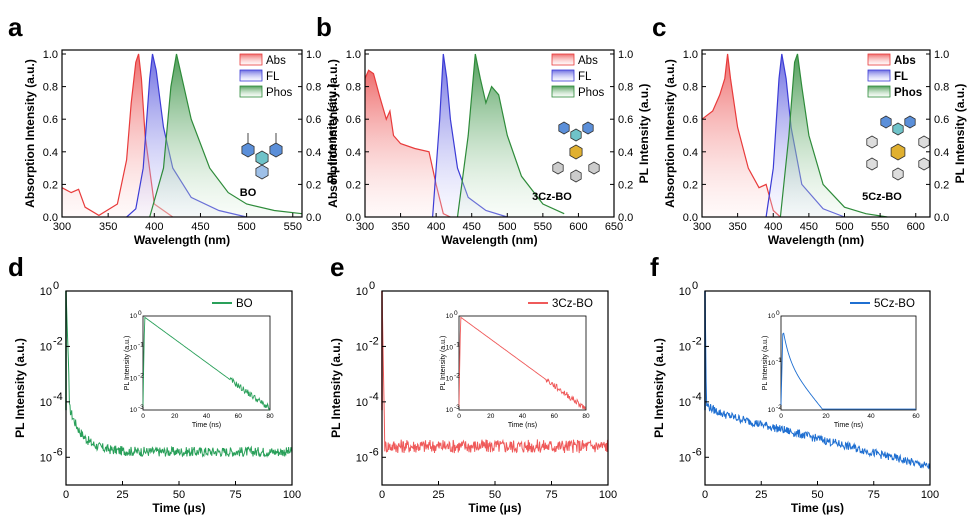 This screenshot has height=529, width=980. I want to click on x-tick-label: 350, so click(400, 227).